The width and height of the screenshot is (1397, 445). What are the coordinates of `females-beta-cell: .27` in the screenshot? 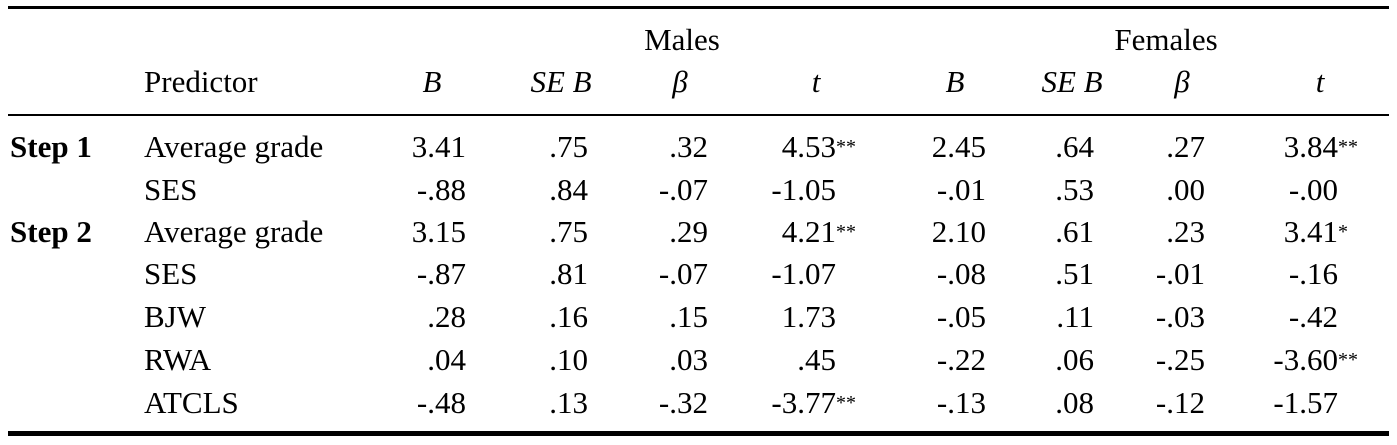 It's located at (1185, 146).